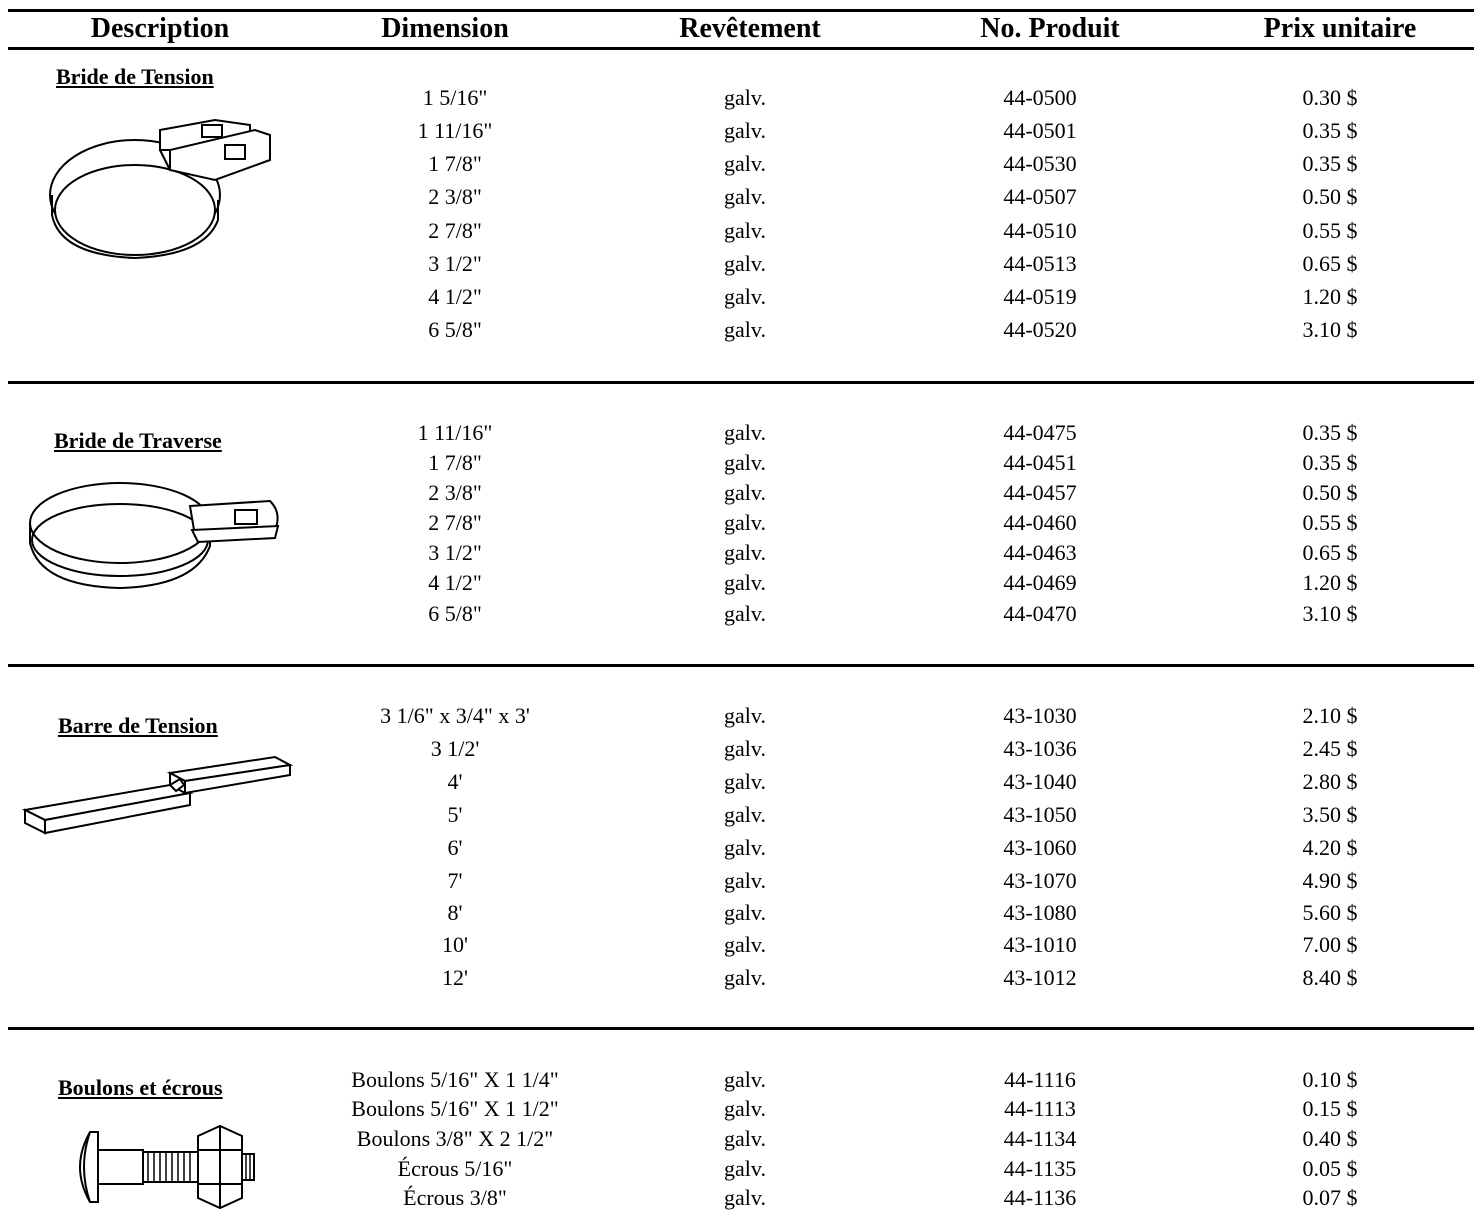  I want to click on cell-produit: 44-0507, so click(1040, 196).